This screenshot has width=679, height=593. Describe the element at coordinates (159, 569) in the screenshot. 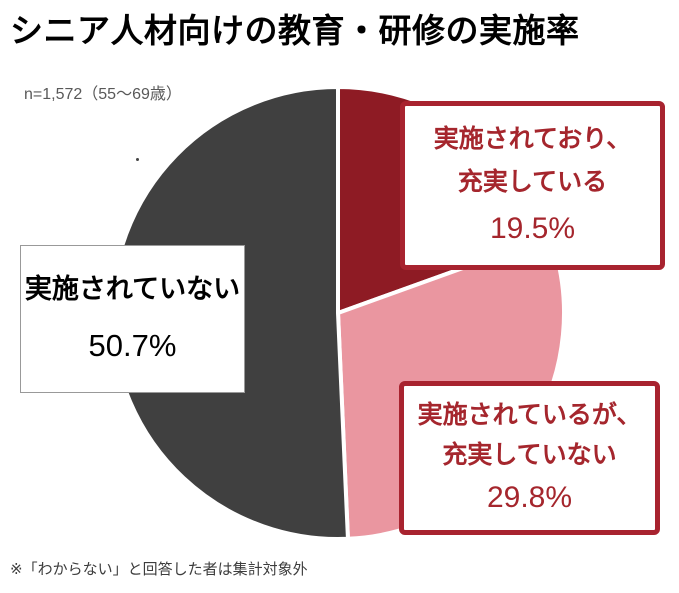

I see `footnote: ※「わからない」と回答した者は集計対象外` at that location.